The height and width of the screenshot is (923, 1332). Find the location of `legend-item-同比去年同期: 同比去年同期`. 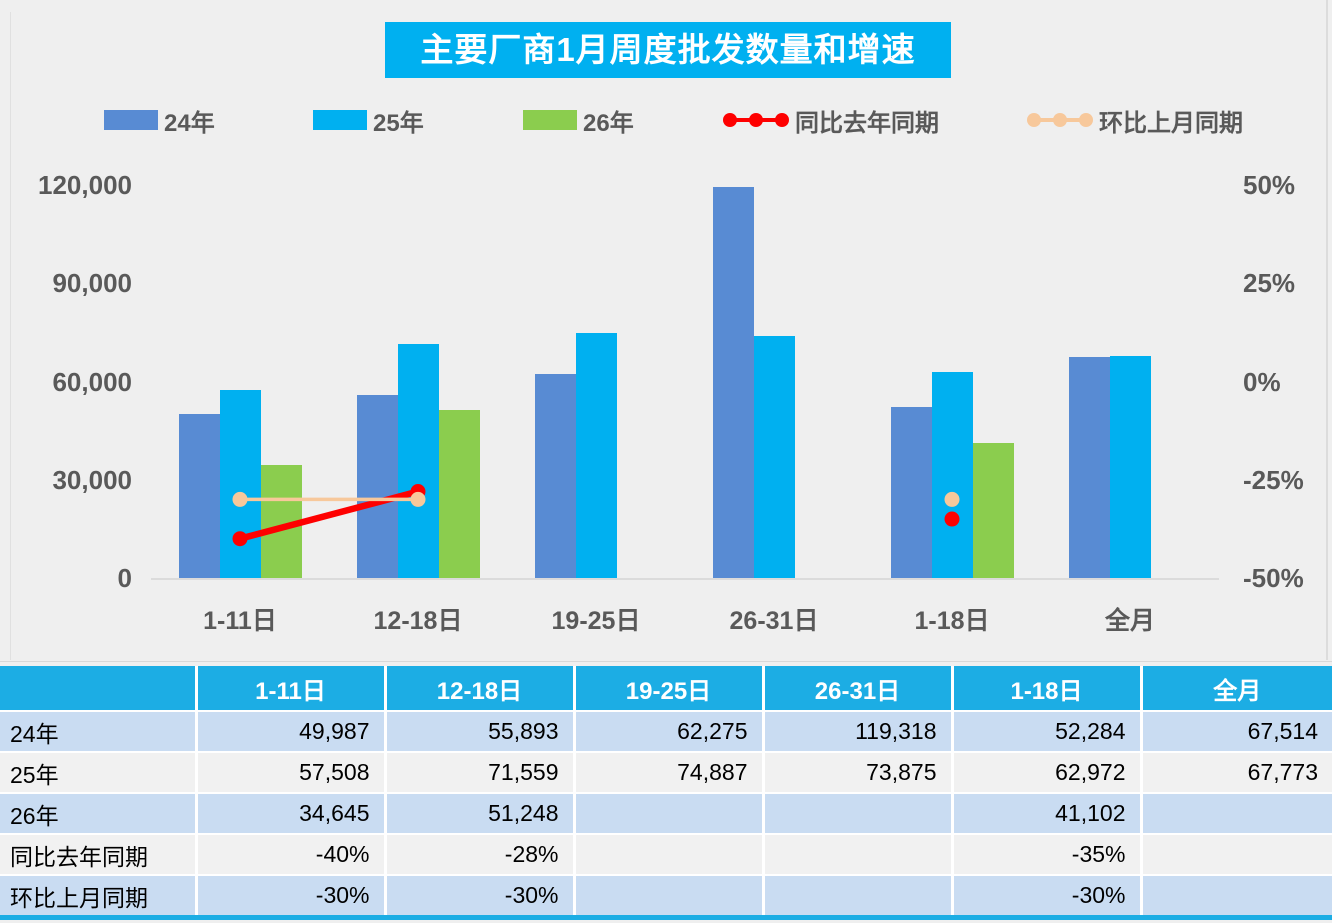

legend-item-同比去年同期: 同比去年同期 is located at coordinates (831, 120).